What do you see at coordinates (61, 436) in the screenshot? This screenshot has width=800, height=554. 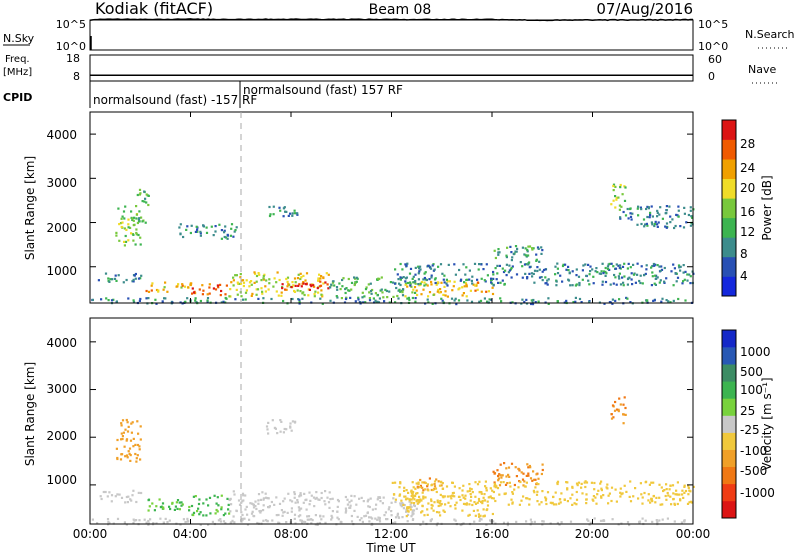 I see `velocity-ytick-2000: 2000` at bounding box center [61, 436].